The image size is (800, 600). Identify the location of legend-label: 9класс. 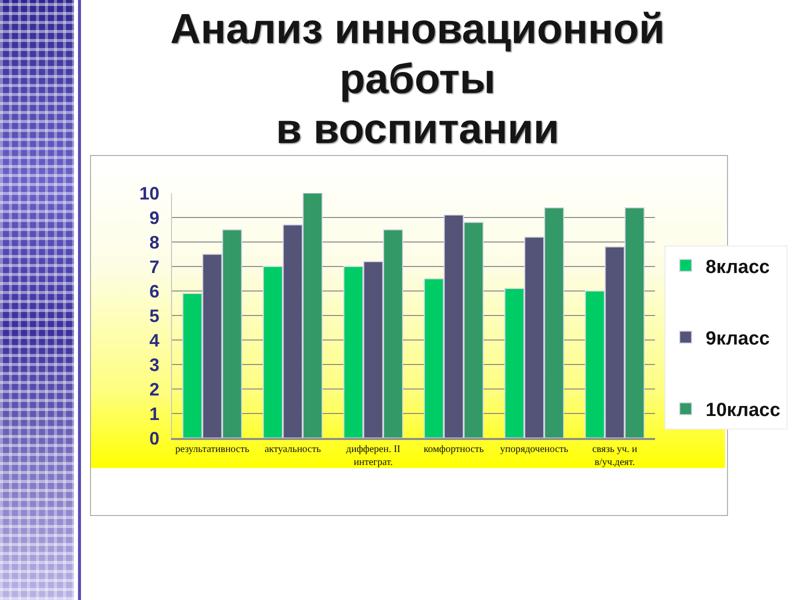
(738, 339).